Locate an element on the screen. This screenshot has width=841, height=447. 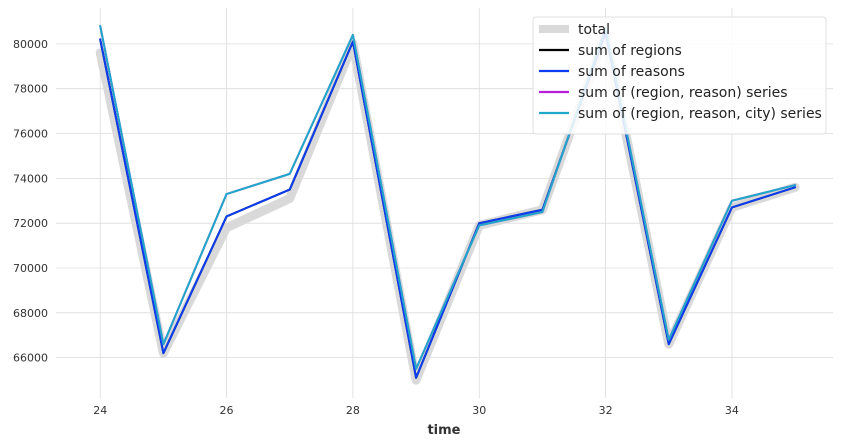
y-tick-label: 74000 is located at coordinates (30, 178).